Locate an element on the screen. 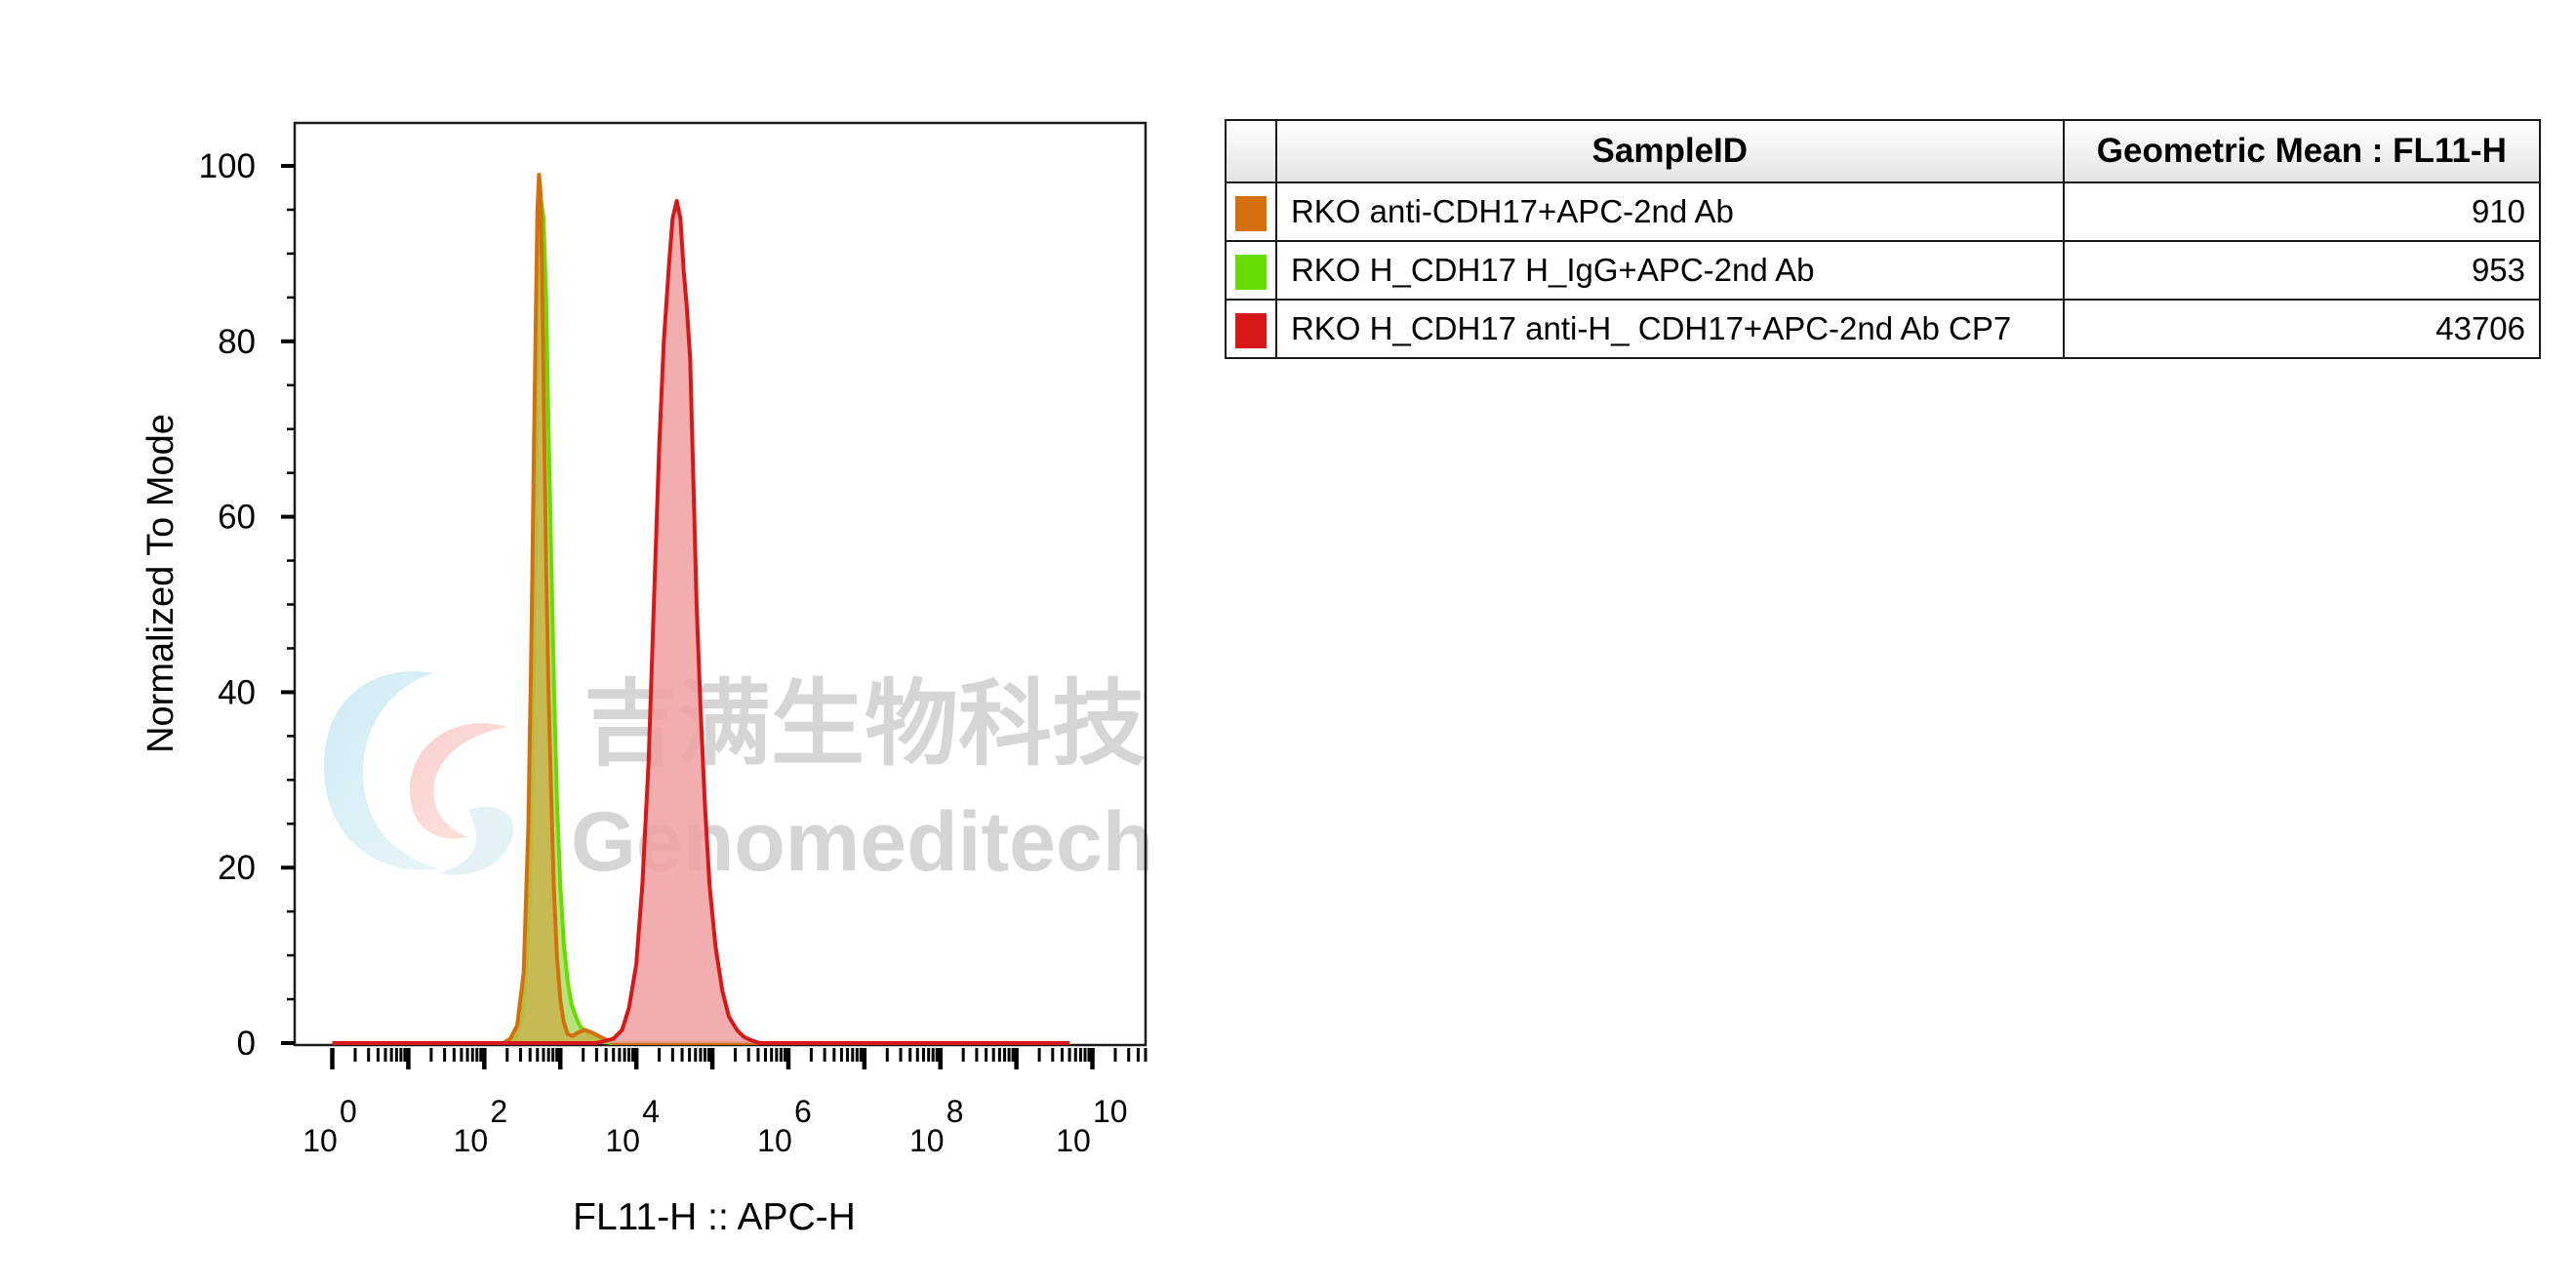 This screenshot has height=1288, width=2576. legend-header-row: SampleID Geometric Mean : FL11-H is located at coordinates (1883, 151).